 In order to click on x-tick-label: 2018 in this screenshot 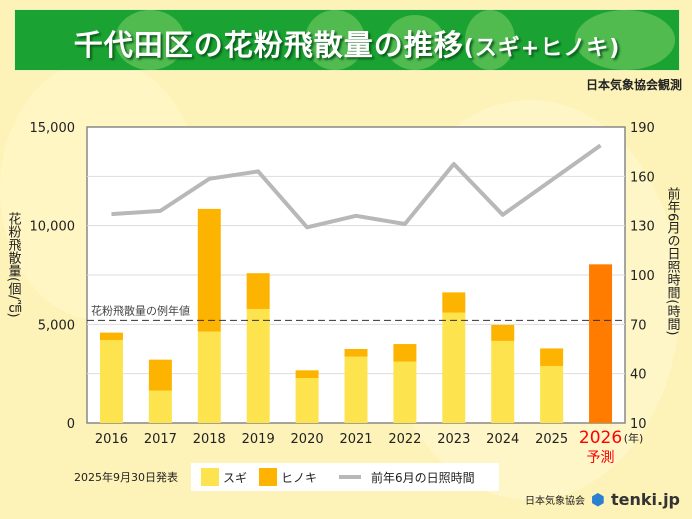, I will do `click(209, 439)`.